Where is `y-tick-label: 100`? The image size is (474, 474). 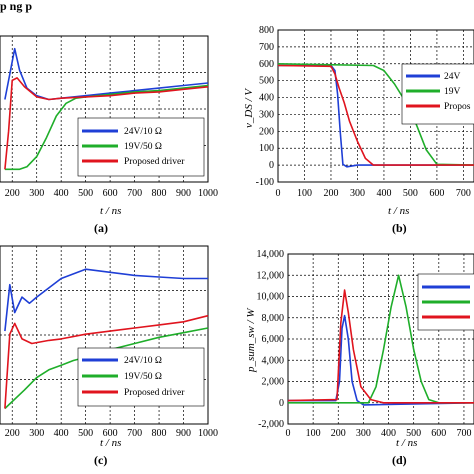
y-tick-label: 100 is located at coordinates (266, 148).